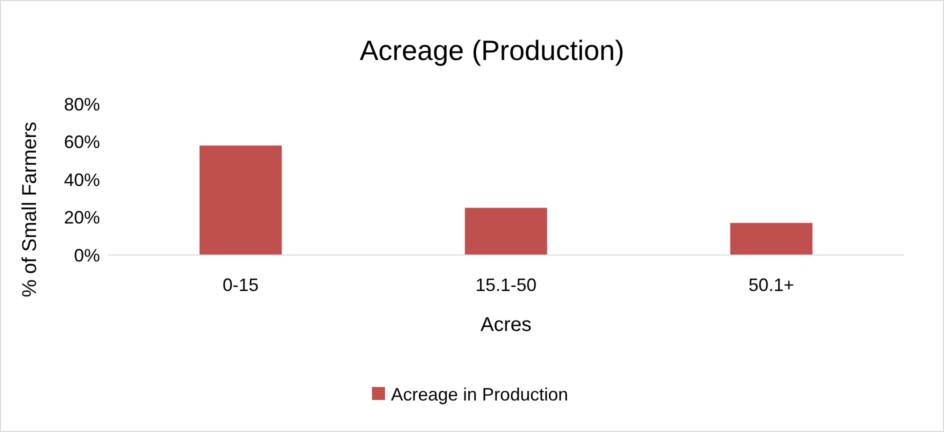 This screenshot has width=944, height=432. Describe the element at coordinates (506, 285) in the screenshot. I see `x-tick-label: 15.1-50` at that location.